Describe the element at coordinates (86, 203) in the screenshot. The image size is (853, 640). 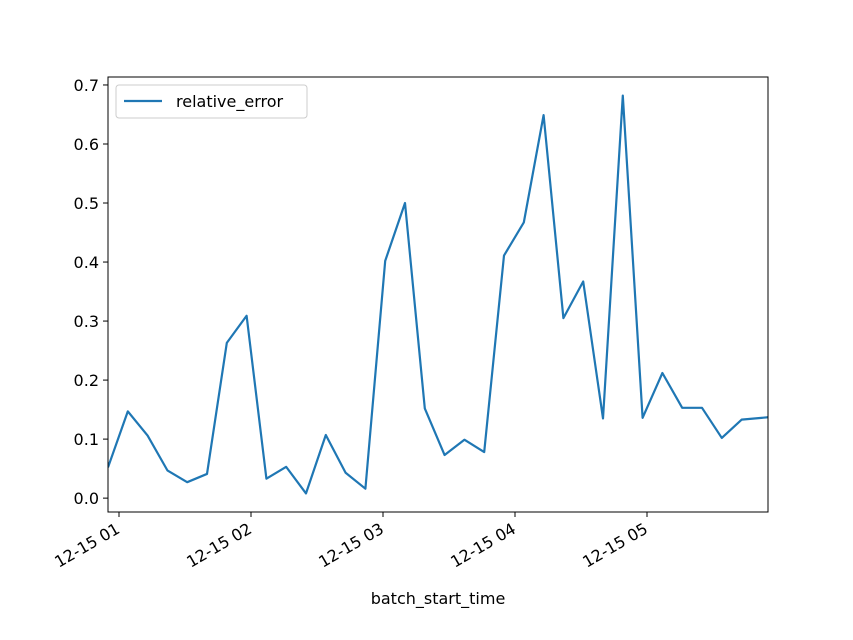
I see `y-tick-label: 0.5` at that location.